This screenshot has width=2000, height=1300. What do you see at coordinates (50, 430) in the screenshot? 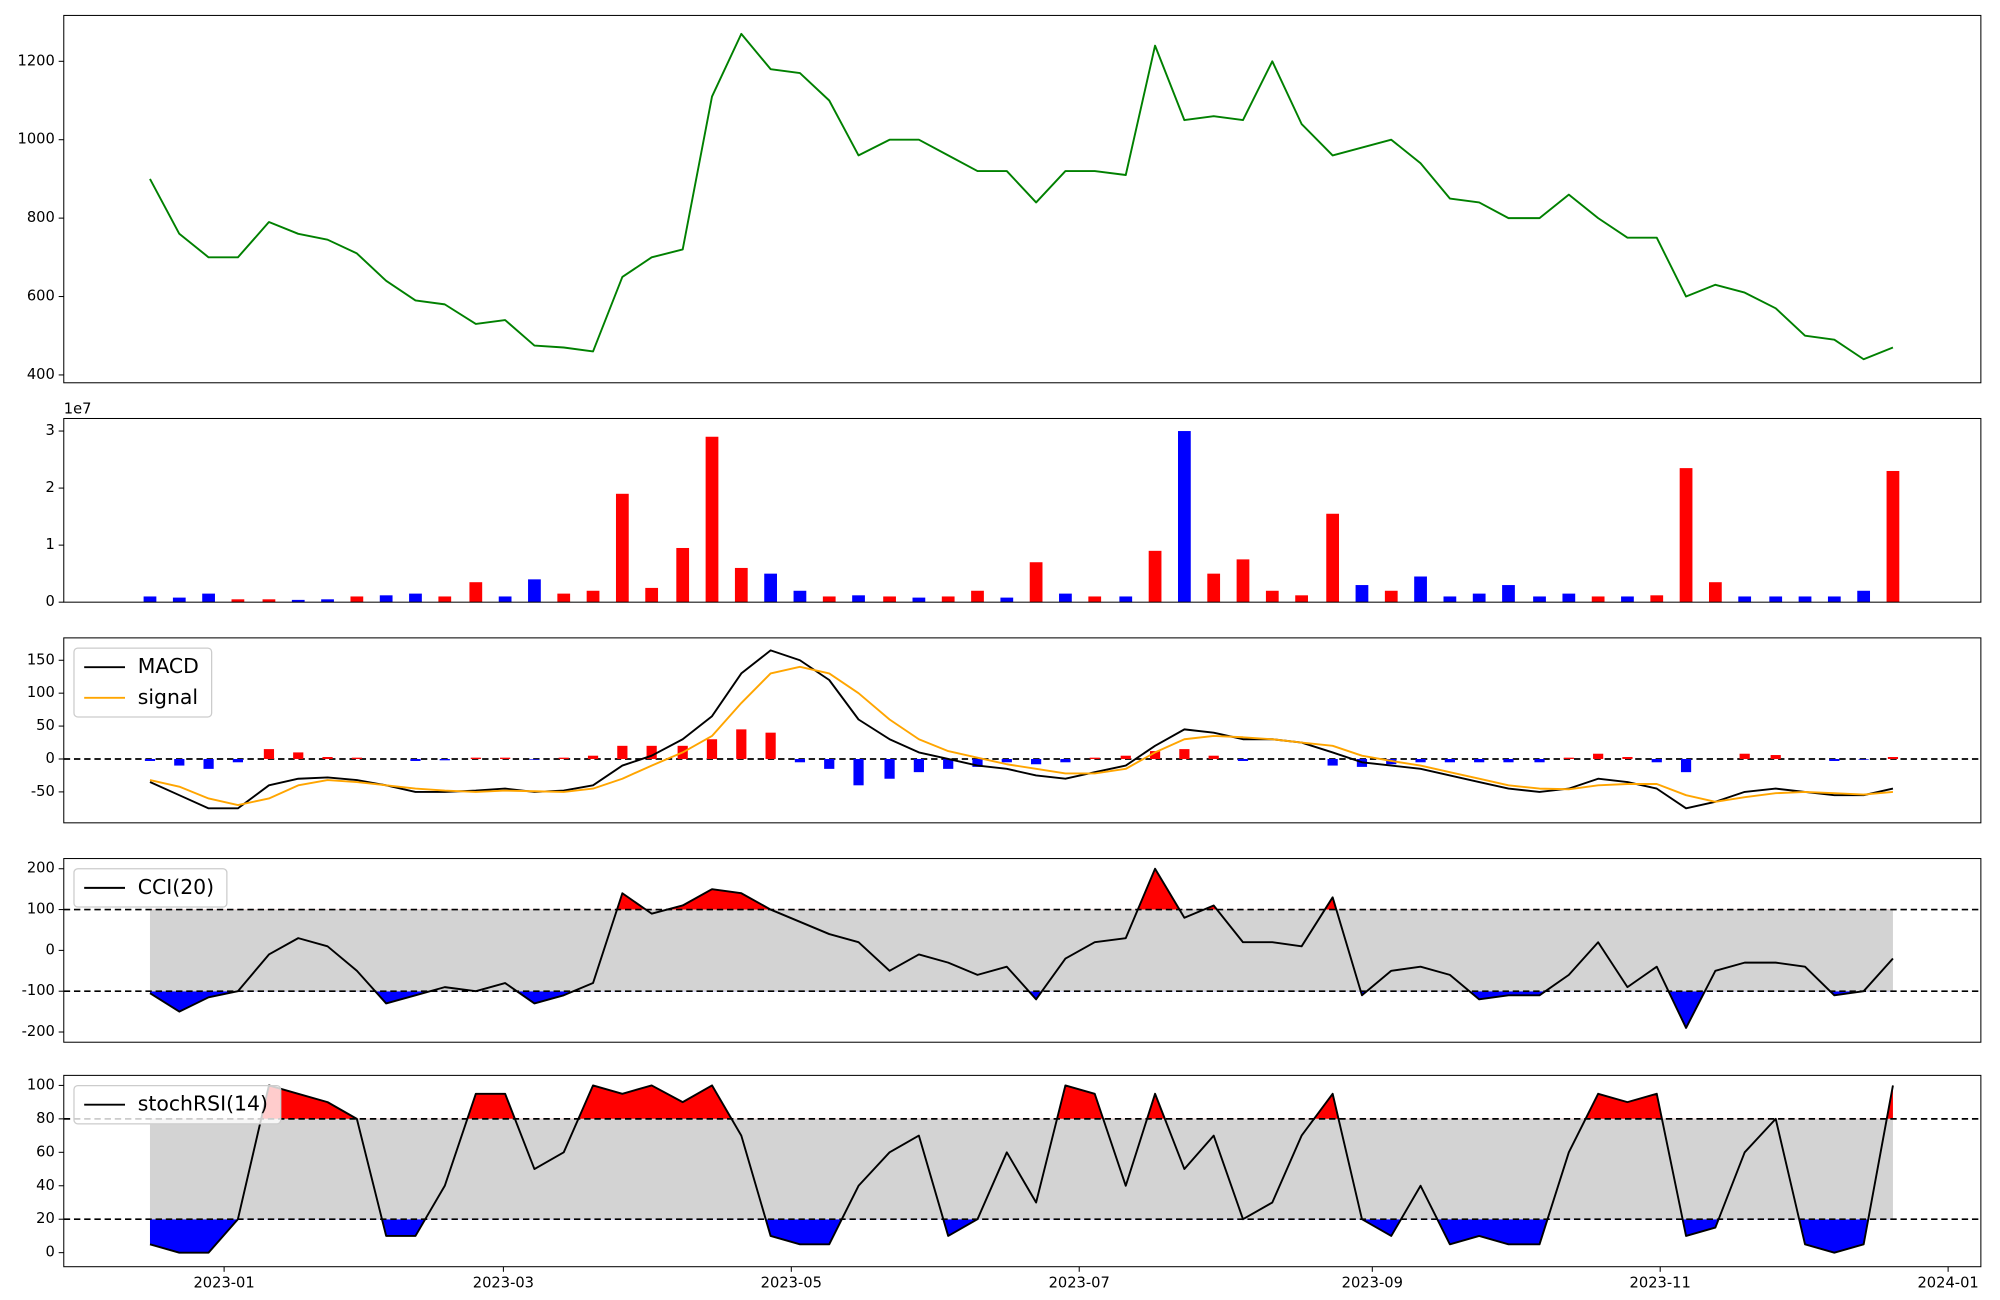
I see `y-tick-label: 3` at bounding box center [50, 430].